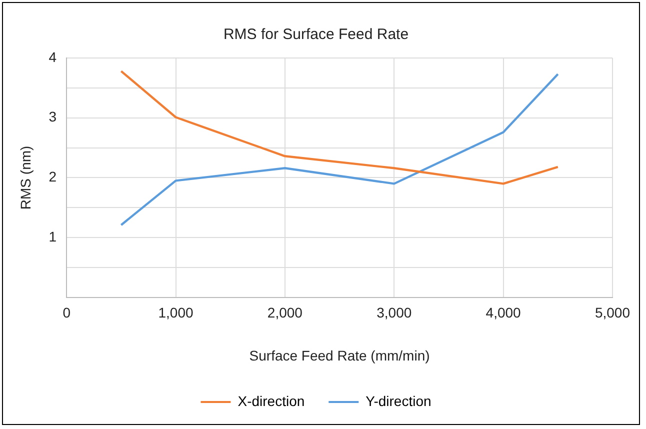  What do you see at coordinates (271, 400) in the screenshot?
I see `legend-label: X-direction` at bounding box center [271, 400].